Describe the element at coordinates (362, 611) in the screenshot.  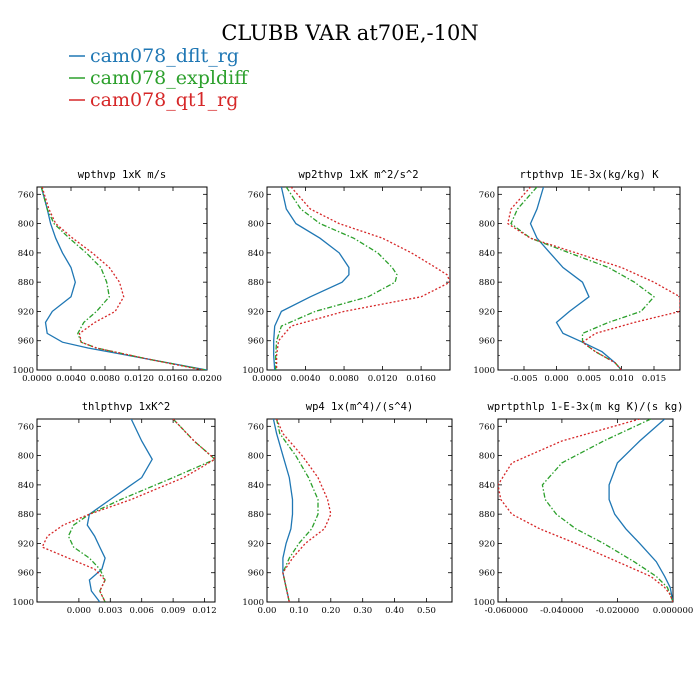
I see `x-tick-label: 0.30` at that location.